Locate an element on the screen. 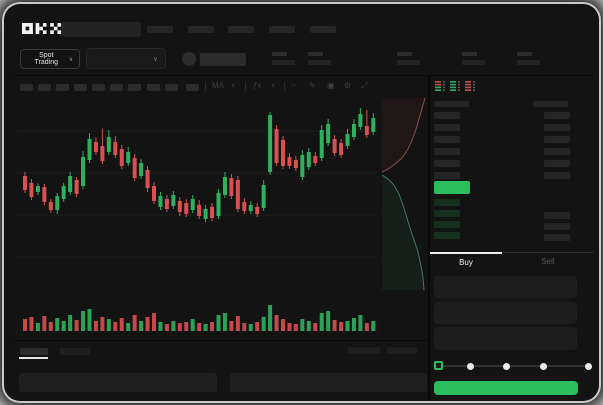  panel-divider is located at coordinates (429, 237).